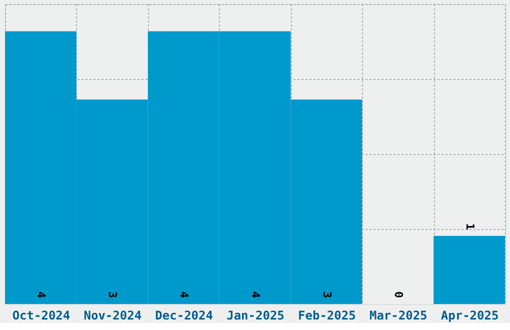  I want to click on x-tick-label: Jan-2025, so click(255, 315).